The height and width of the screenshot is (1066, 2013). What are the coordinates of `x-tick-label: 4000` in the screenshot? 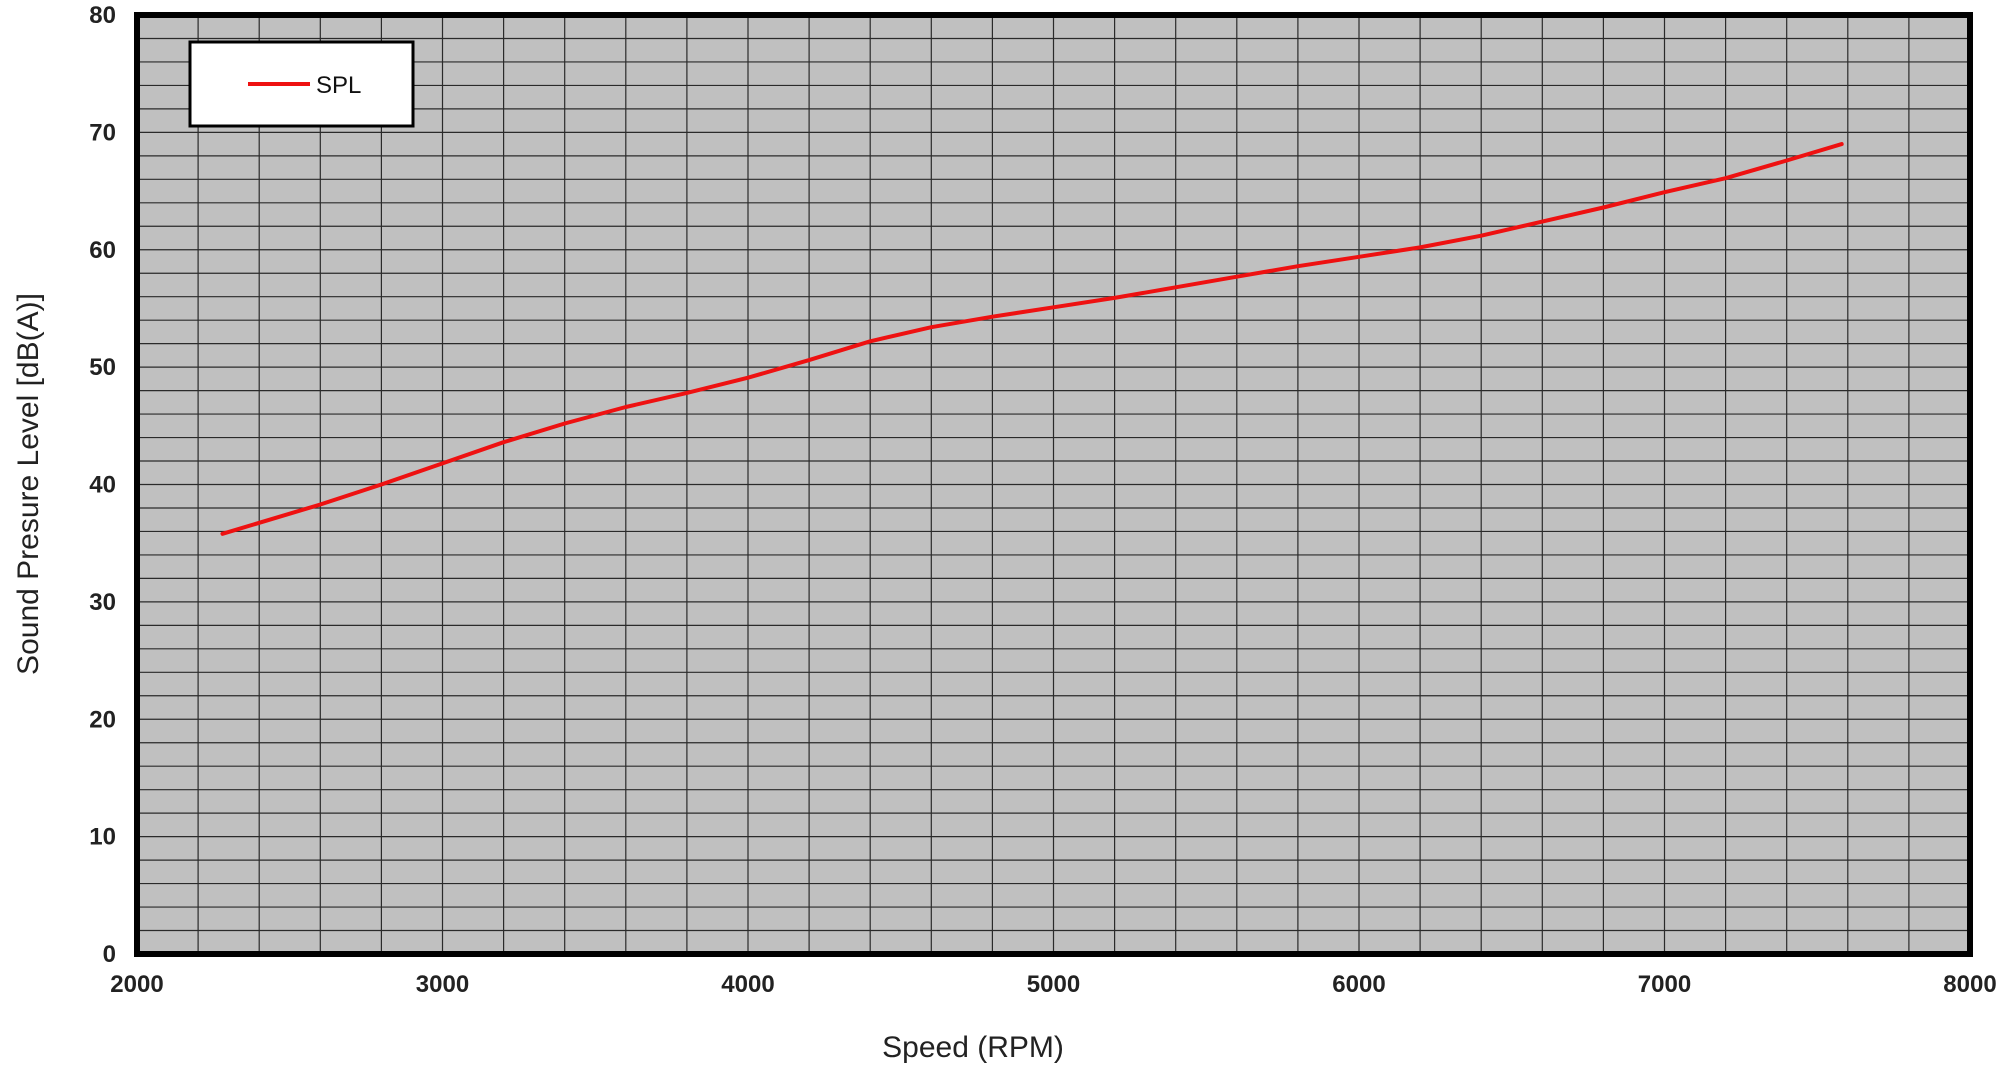 It's located at (747, 984).